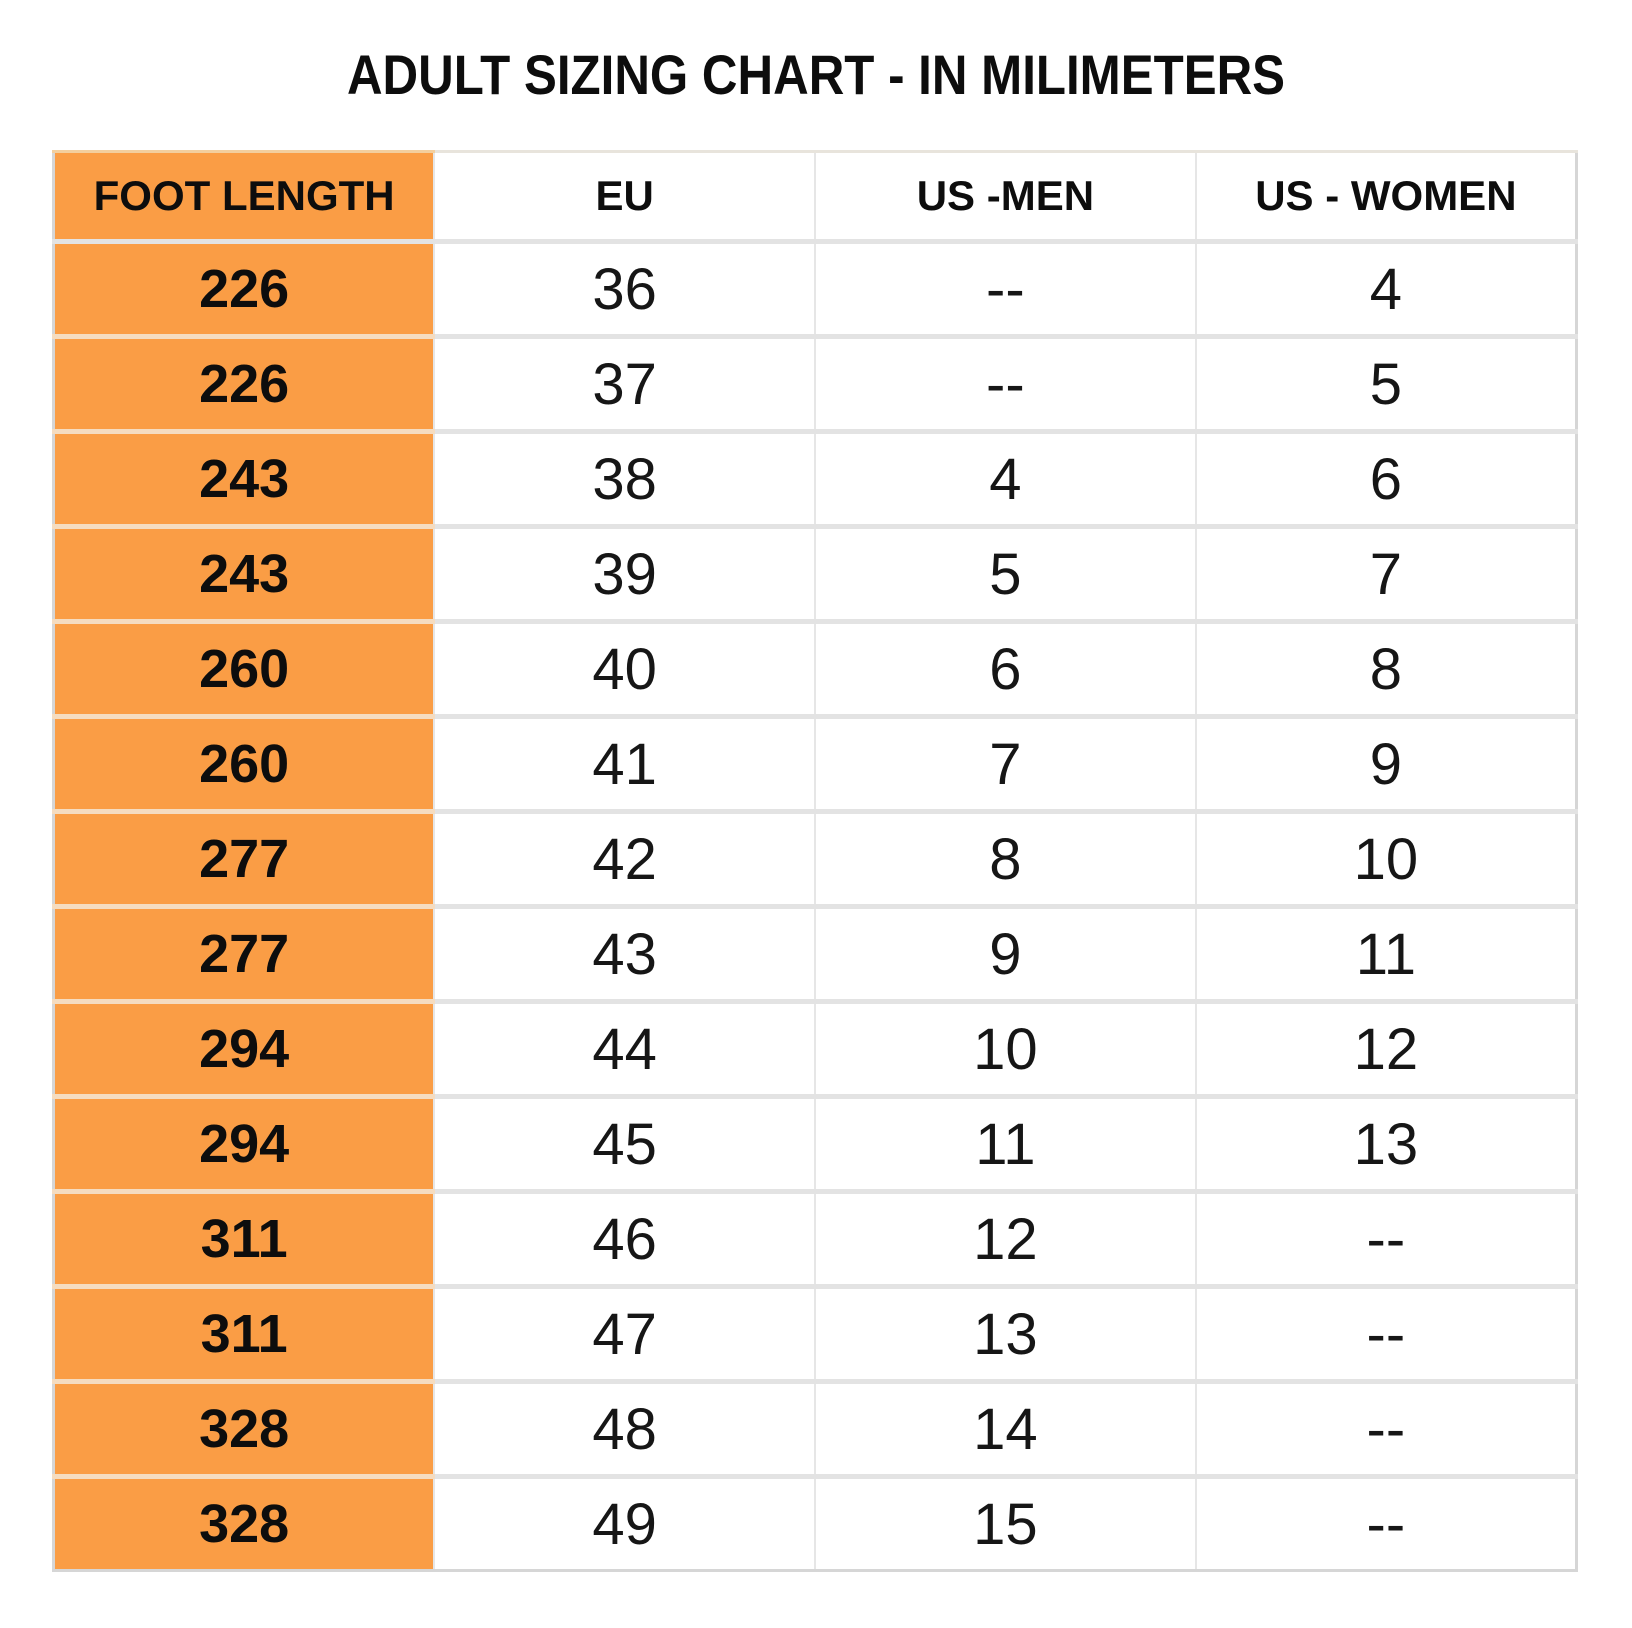 The image size is (1632, 1628). What do you see at coordinates (624, 1145) in the screenshot?
I see `eu-cell: 45` at bounding box center [624, 1145].